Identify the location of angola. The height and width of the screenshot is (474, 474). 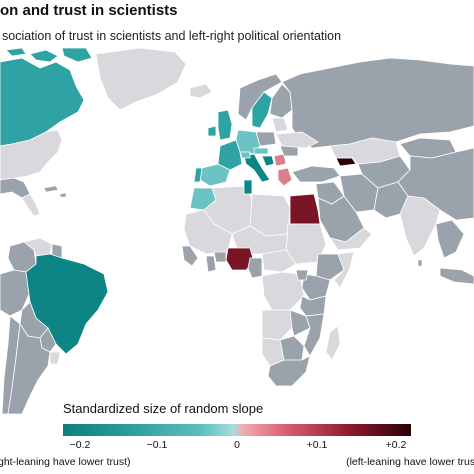
(277, 325).